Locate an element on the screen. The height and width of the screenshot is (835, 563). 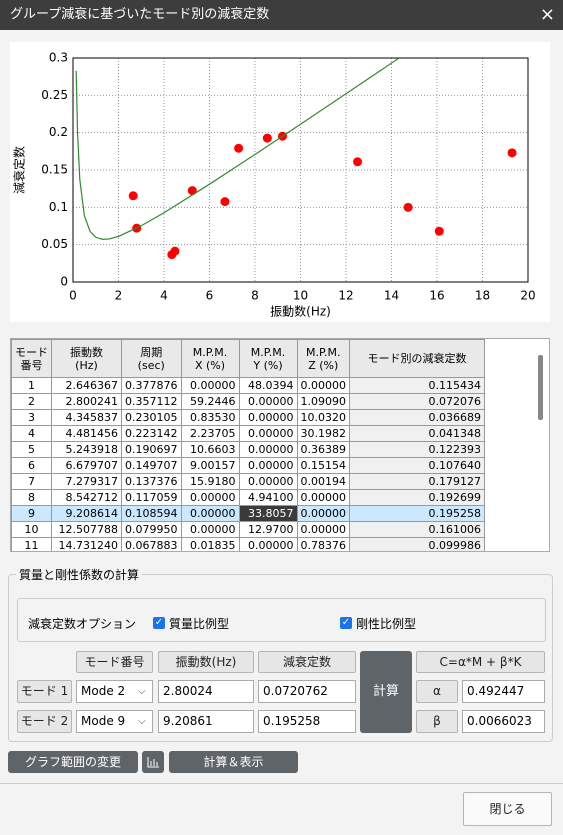
table-cell: 0.377876 is located at coordinates (151, 385).